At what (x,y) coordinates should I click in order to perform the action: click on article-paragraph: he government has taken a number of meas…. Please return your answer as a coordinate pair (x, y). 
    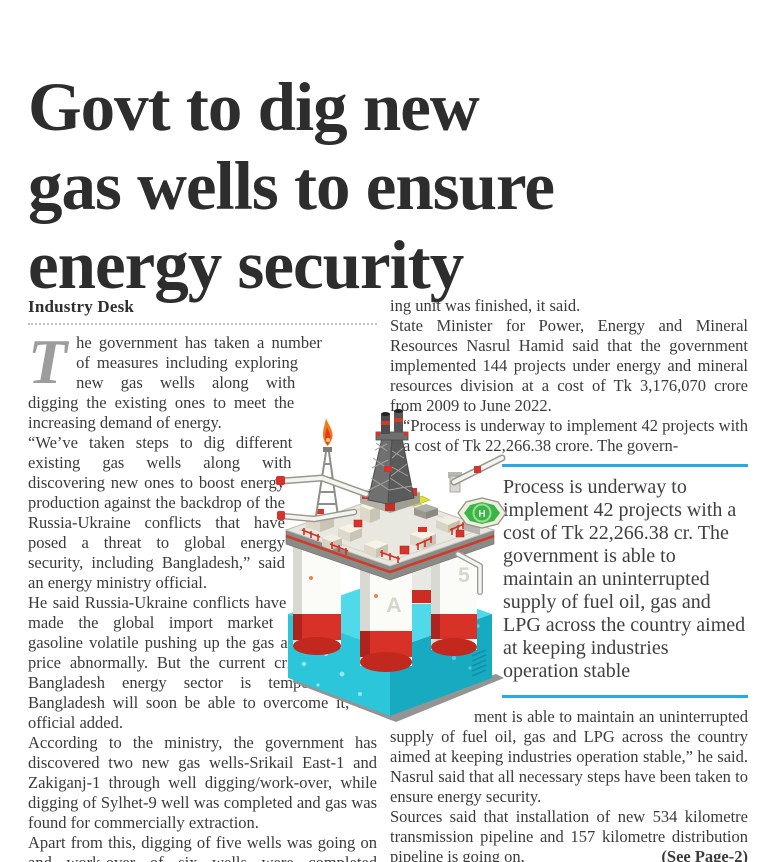
    Looking at the image, I should click on (175, 382).